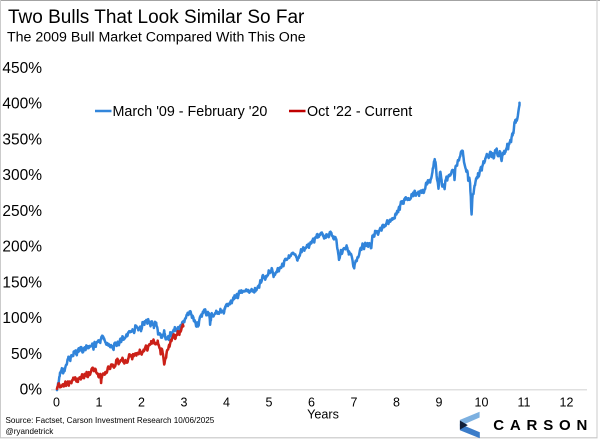 The width and height of the screenshot is (600, 442). Describe the element at coordinates (184, 403) in the screenshot. I see `svg-text: 3` at that location.